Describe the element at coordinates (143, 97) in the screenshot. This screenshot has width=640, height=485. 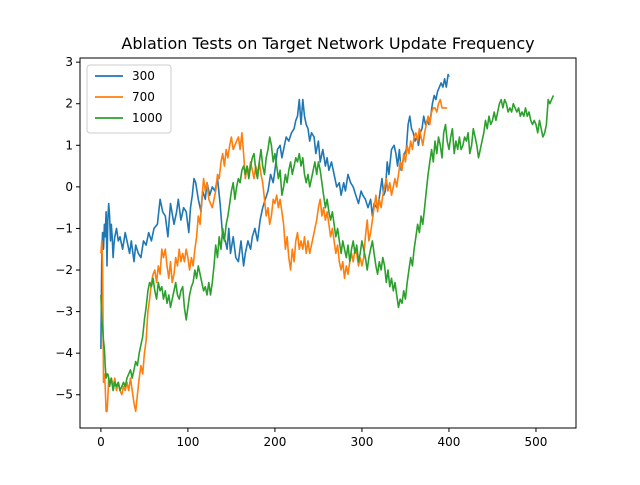
I see `legend-label: 700` at that location.